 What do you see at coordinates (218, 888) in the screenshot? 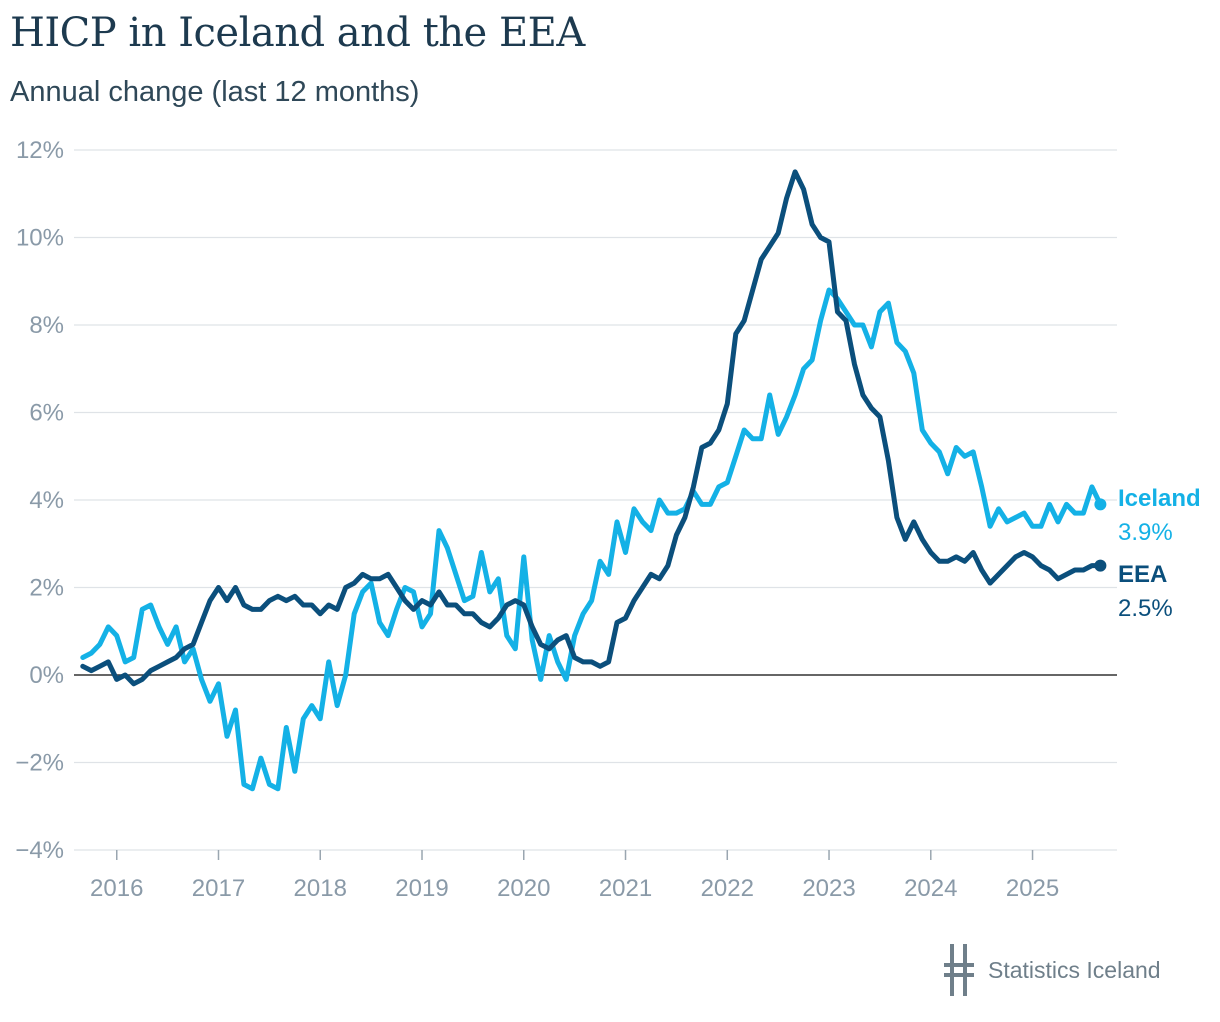
I see `x-tick-label: 2017` at bounding box center [218, 888].